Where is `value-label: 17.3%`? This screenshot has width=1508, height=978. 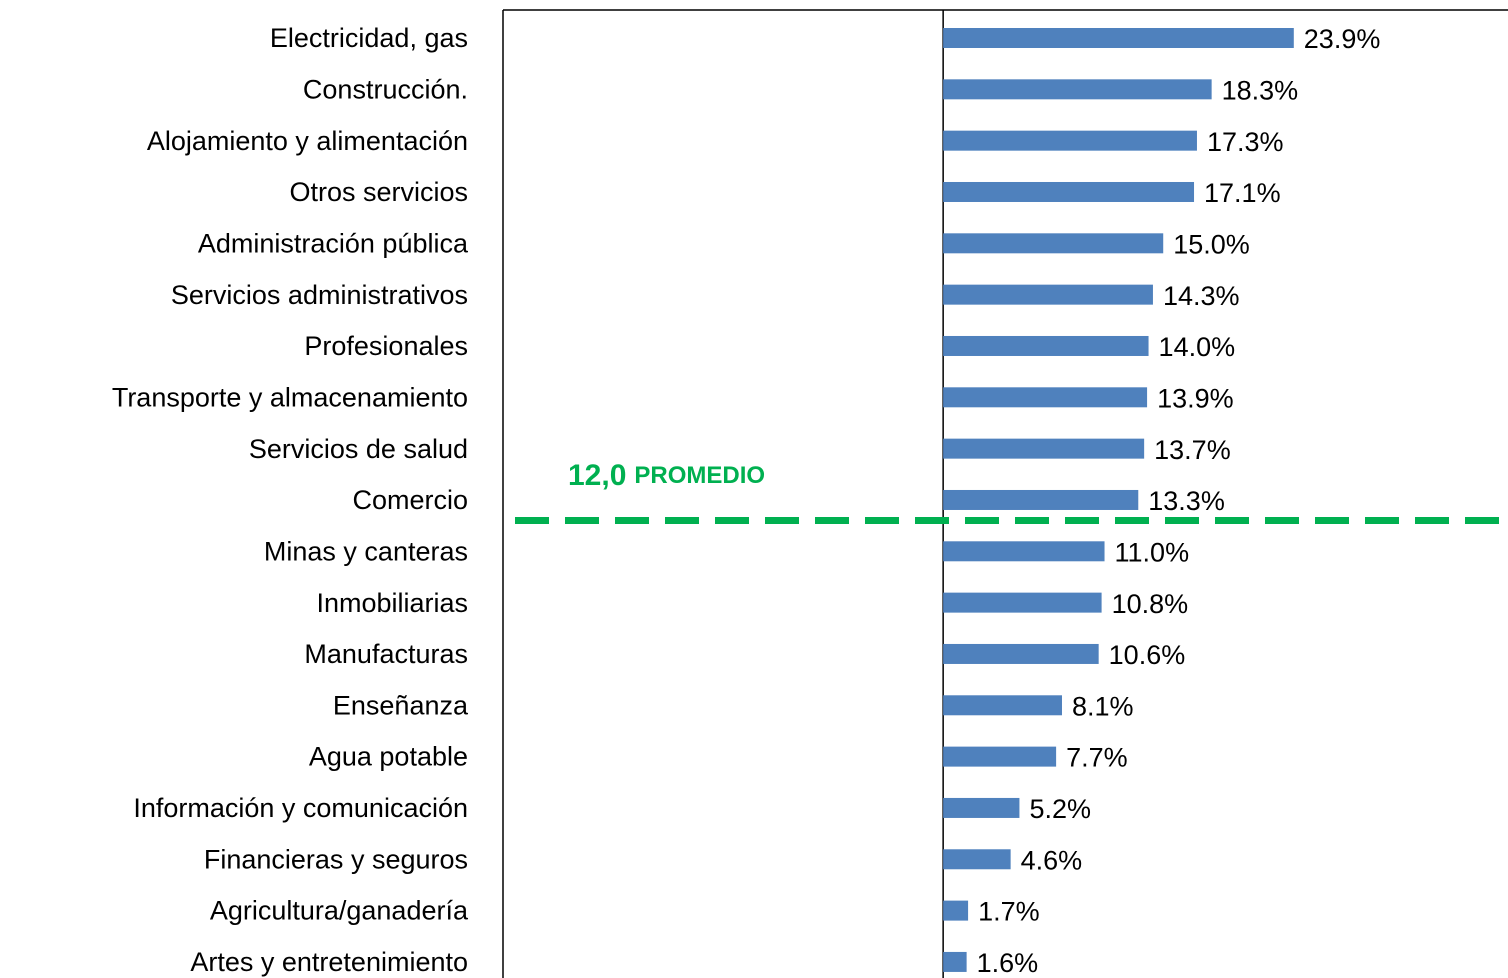 value-label: 17.3% is located at coordinates (1245, 142).